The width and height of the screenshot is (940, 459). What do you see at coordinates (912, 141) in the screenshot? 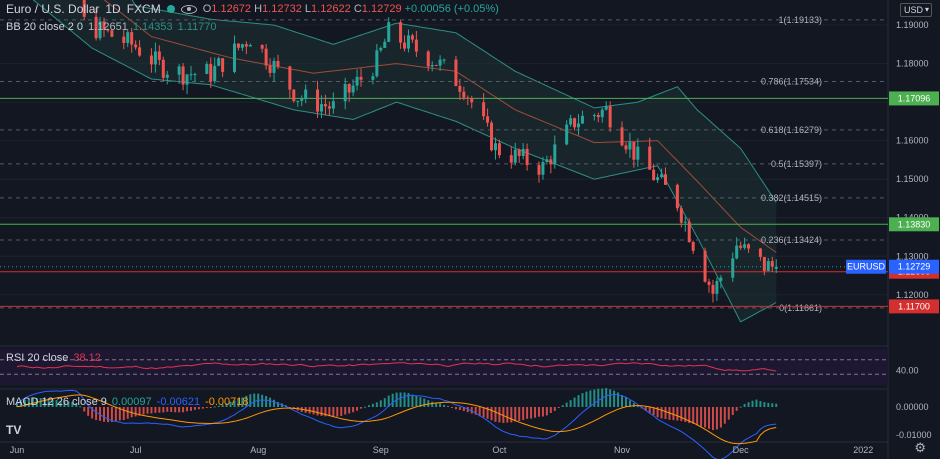
I see `price-axis-label: 1.16000` at bounding box center [912, 141].